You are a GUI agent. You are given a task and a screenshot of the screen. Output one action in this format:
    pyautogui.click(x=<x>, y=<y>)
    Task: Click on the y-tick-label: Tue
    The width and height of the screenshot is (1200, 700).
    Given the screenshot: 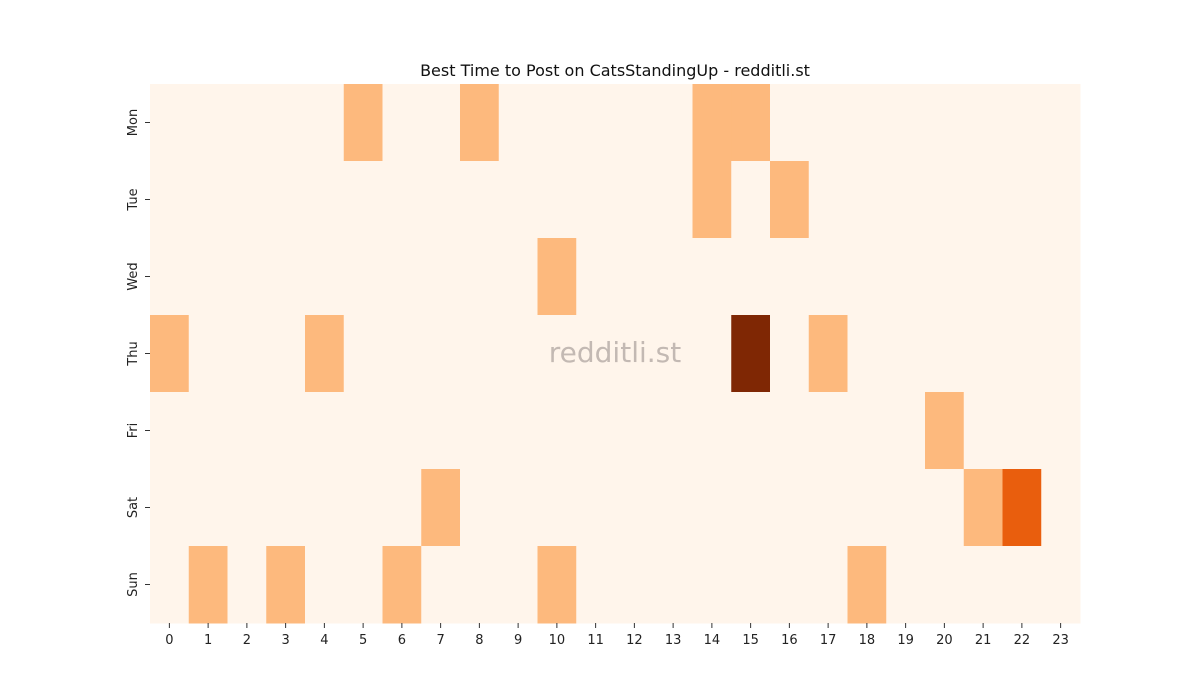 What is the action you would take?
    pyautogui.click(x=133, y=199)
    